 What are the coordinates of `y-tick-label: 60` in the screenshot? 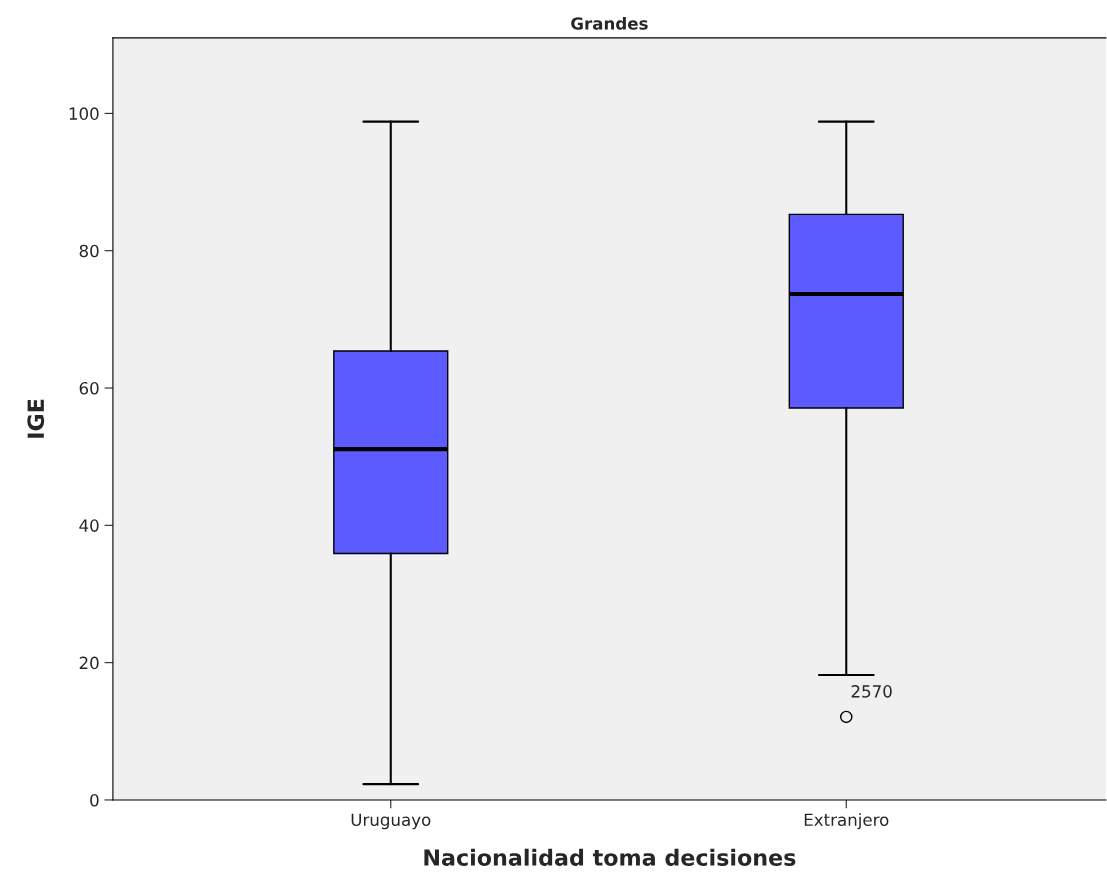 It's located at (89, 388).